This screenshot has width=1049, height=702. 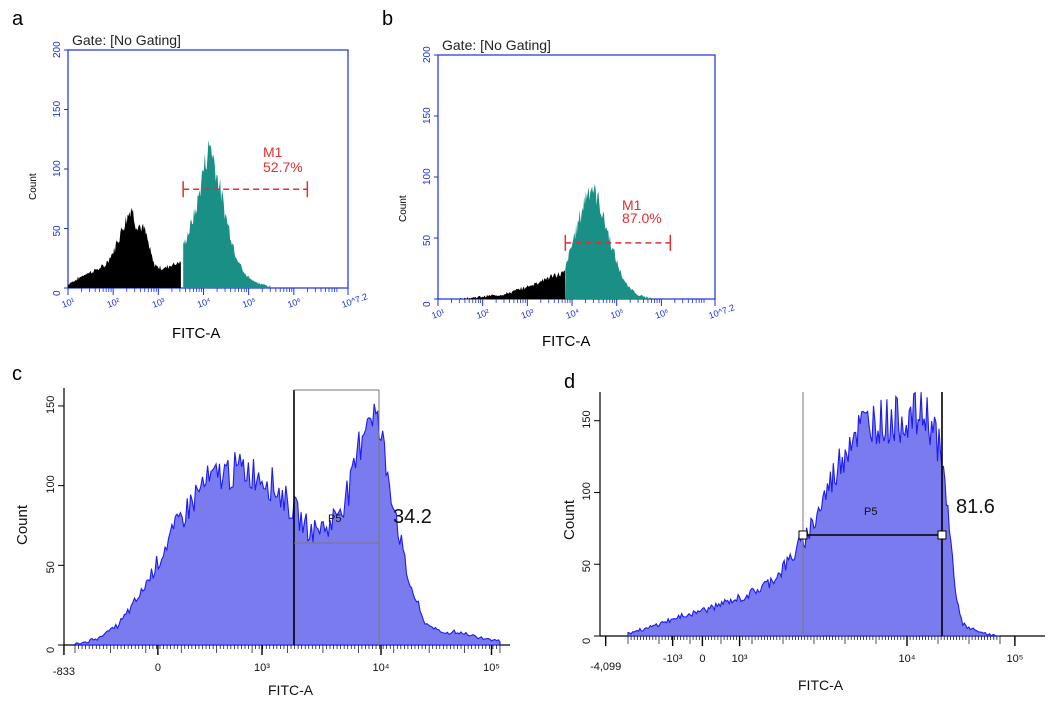 What do you see at coordinates (572, 314) in the screenshot?
I see `x-tick-label-b: 10⁴` at bounding box center [572, 314].